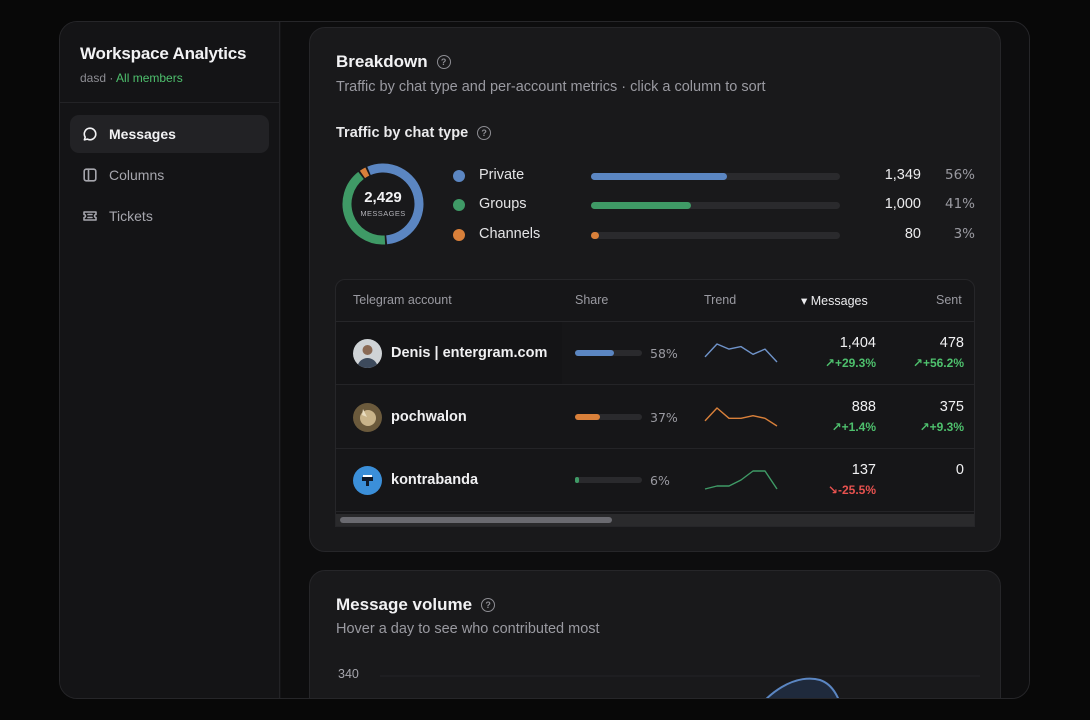 This screenshot has width=1090, height=720. I want to click on breakdown-title: Breakdown ?, so click(393, 62).